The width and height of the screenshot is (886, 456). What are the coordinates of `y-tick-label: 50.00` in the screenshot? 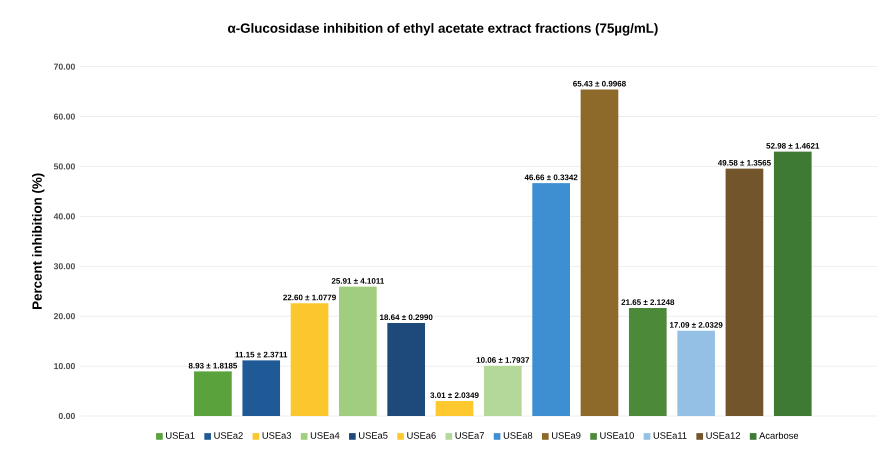 It's located at (64, 166).